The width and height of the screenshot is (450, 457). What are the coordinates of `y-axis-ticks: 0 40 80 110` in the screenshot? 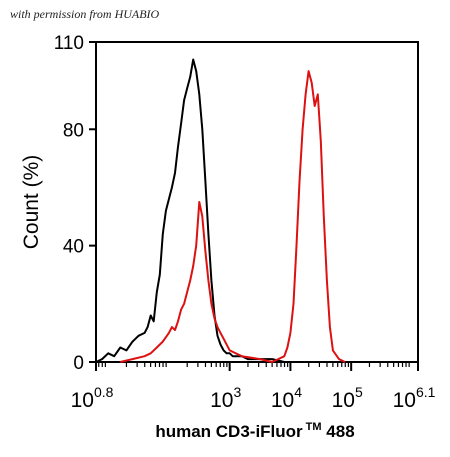 It's located at (75, 203).